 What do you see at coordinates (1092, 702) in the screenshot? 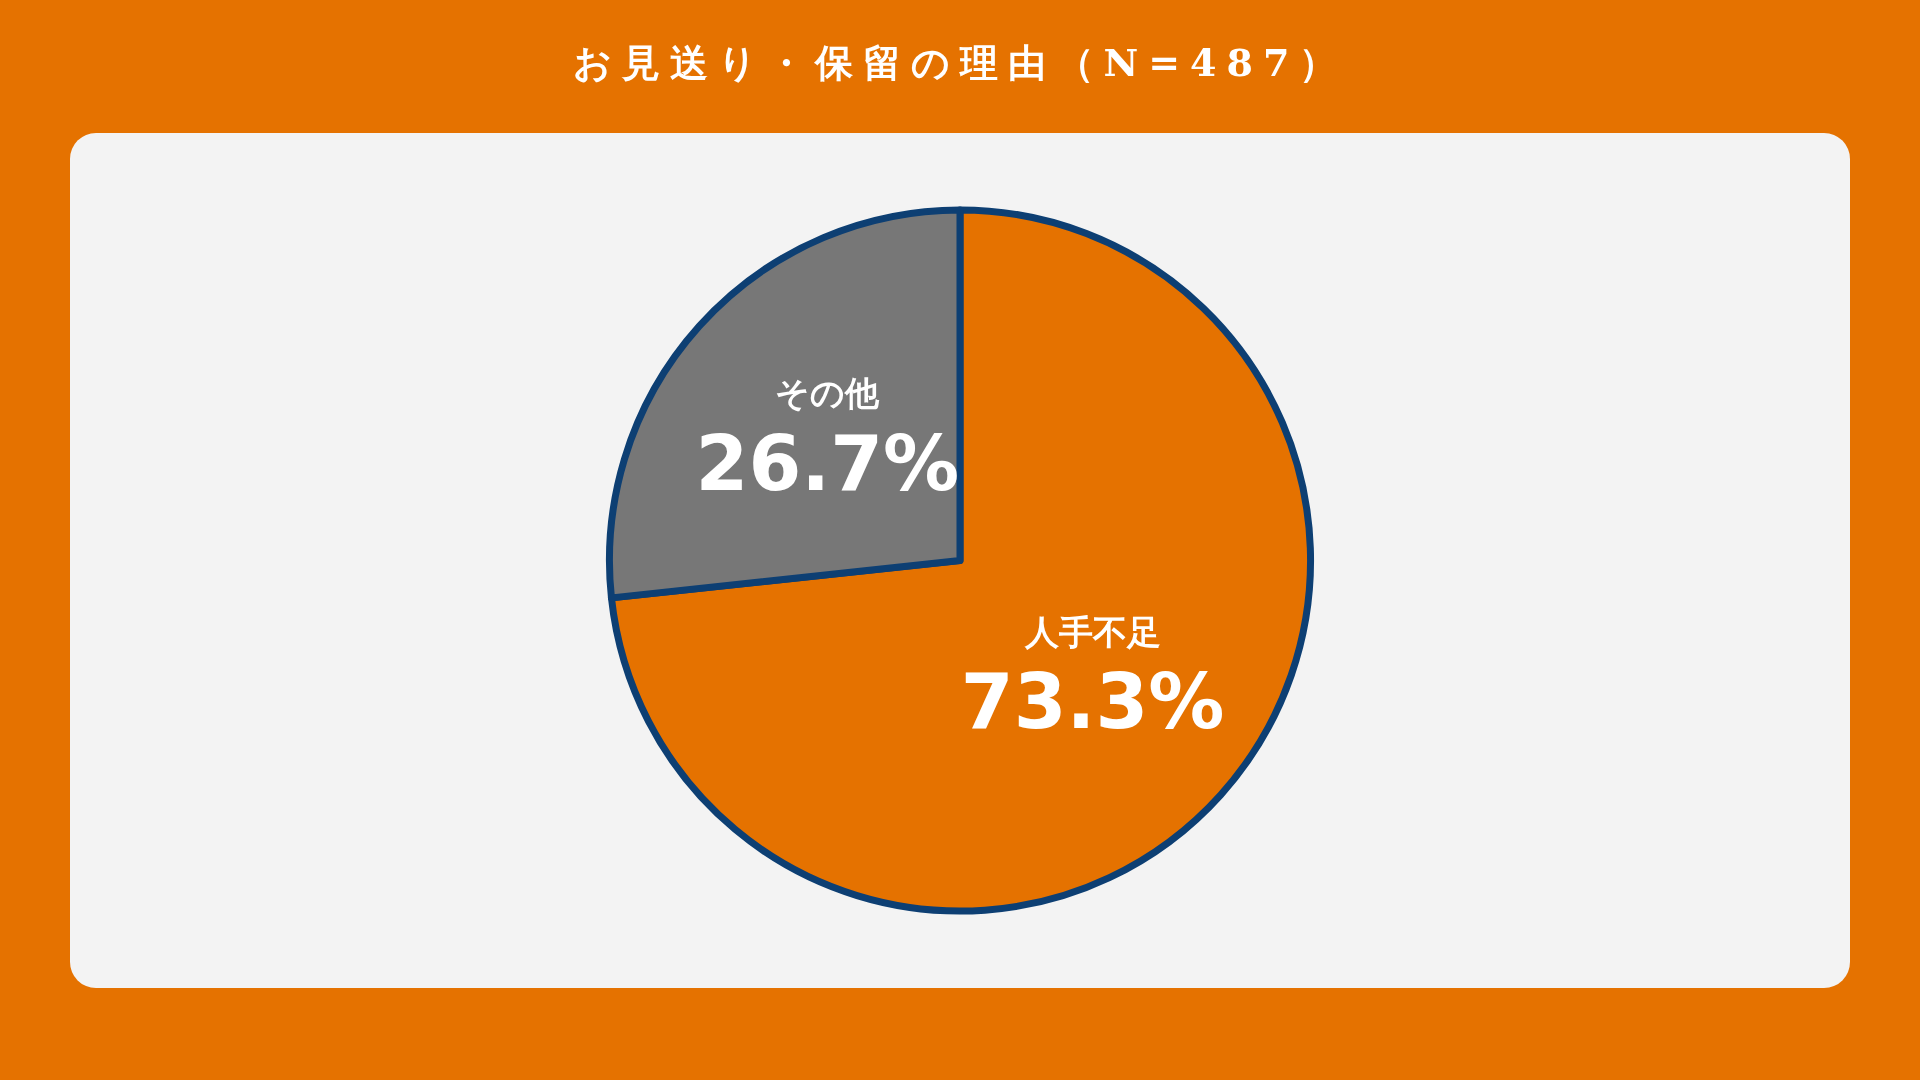
I see `data-label: 73.3%` at bounding box center [1092, 702].